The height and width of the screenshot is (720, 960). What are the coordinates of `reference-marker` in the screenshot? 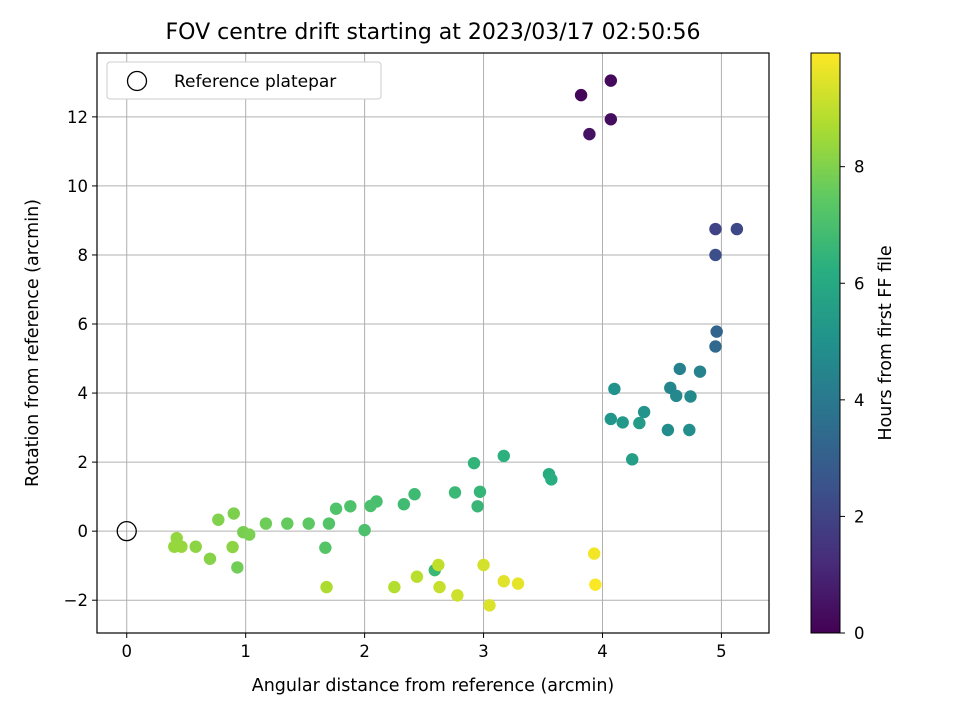 It's located at (126, 531).